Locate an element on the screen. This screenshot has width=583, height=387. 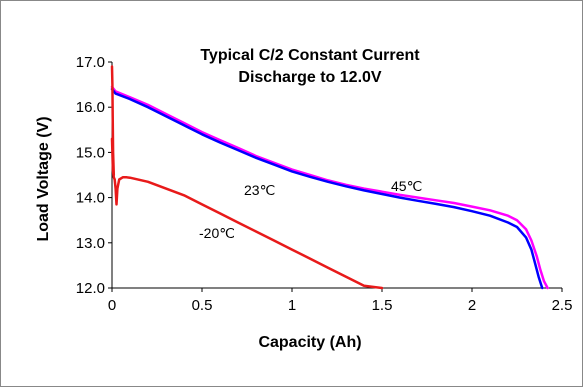
y-tick-label: 15.0 is located at coordinates (90, 152).